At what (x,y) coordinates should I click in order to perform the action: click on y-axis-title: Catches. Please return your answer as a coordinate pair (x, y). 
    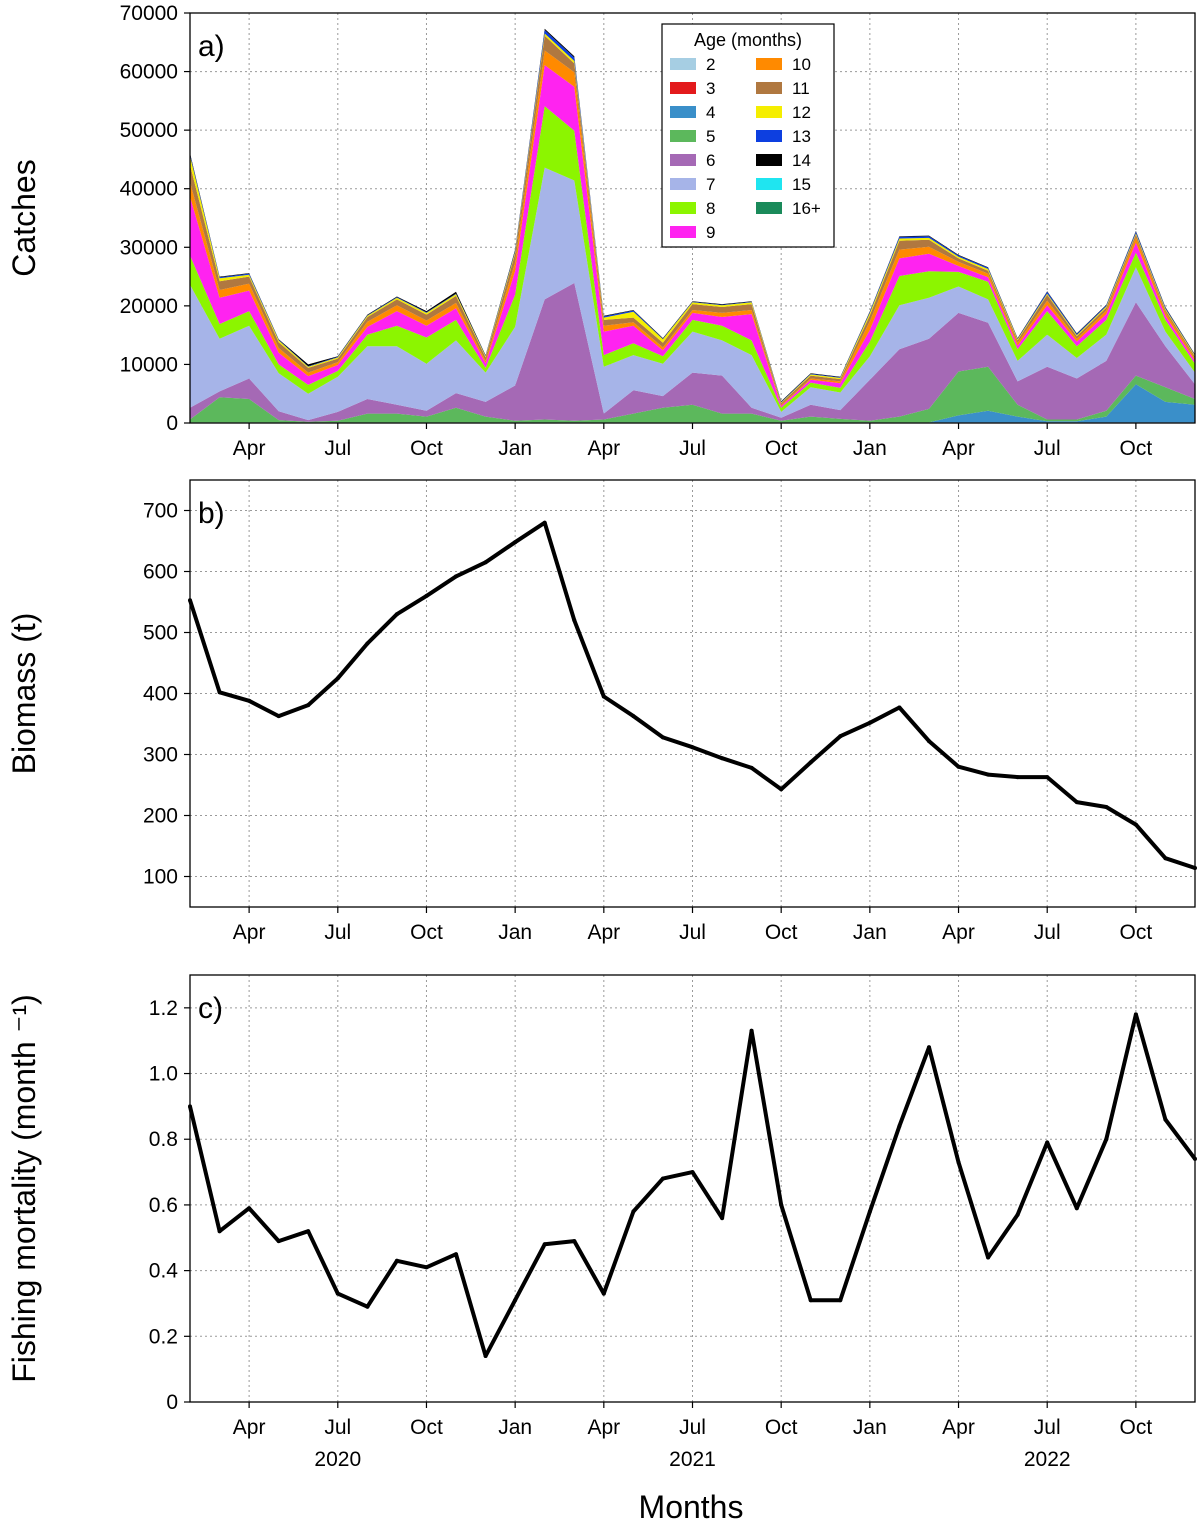
    Looking at the image, I should click on (24, 217).